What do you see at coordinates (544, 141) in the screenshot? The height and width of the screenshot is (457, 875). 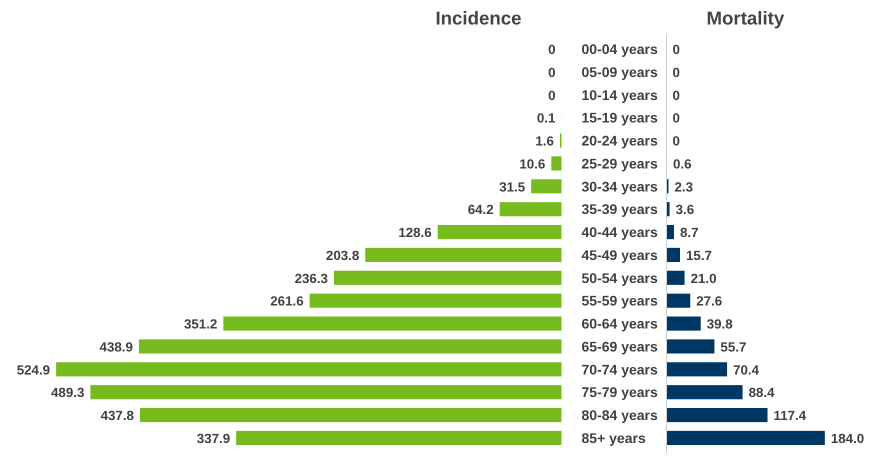 I see `data-label: 1.6` at bounding box center [544, 141].